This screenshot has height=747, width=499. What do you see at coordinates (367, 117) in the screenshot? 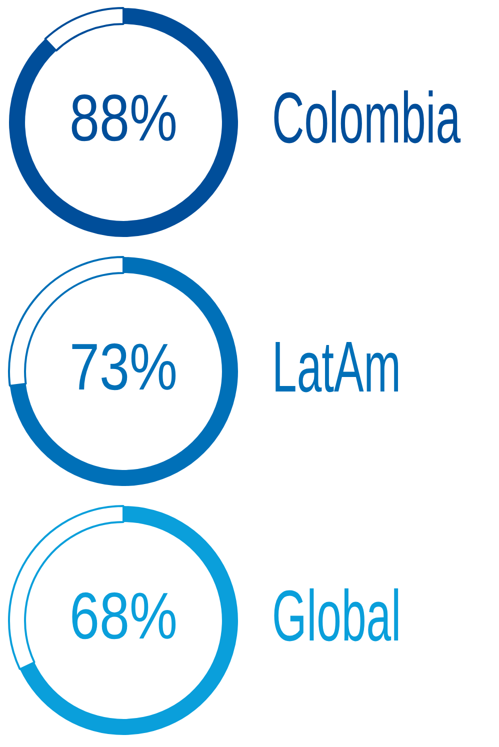
I see `slice-label: Colombia` at bounding box center [367, 117].